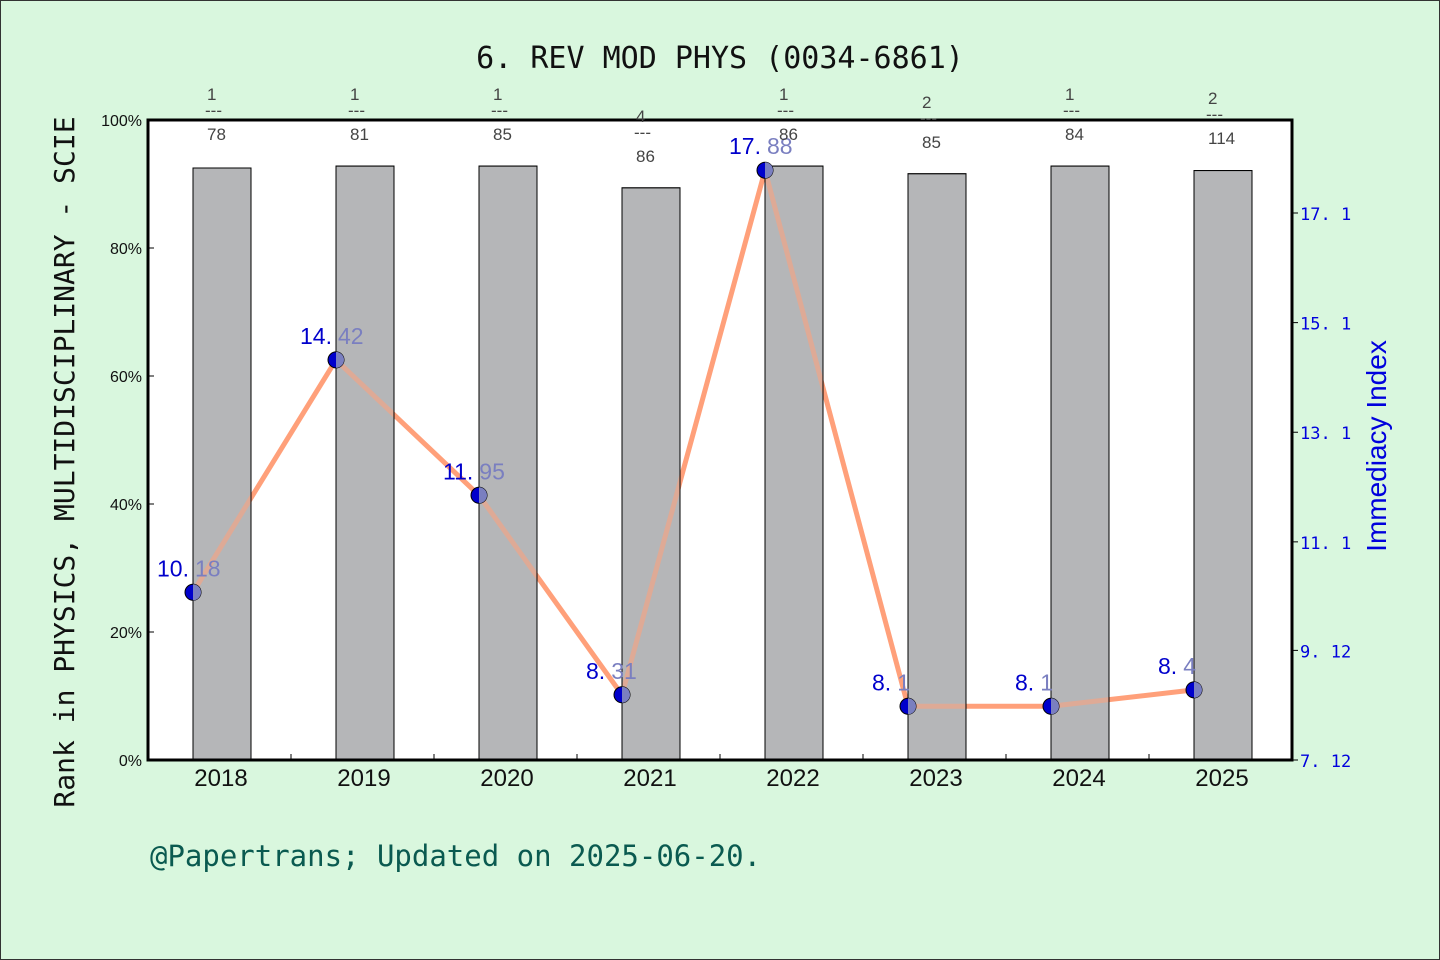  What do you see at coordinates (1221, 778) in the screenshot?
I see `x-tick-label: 2025` at bounding box center [1221, 778].